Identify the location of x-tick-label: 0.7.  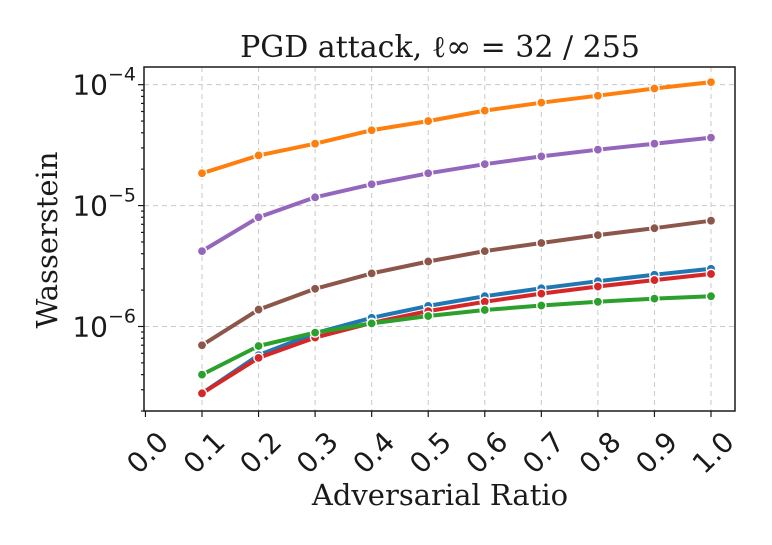
(543, 452).